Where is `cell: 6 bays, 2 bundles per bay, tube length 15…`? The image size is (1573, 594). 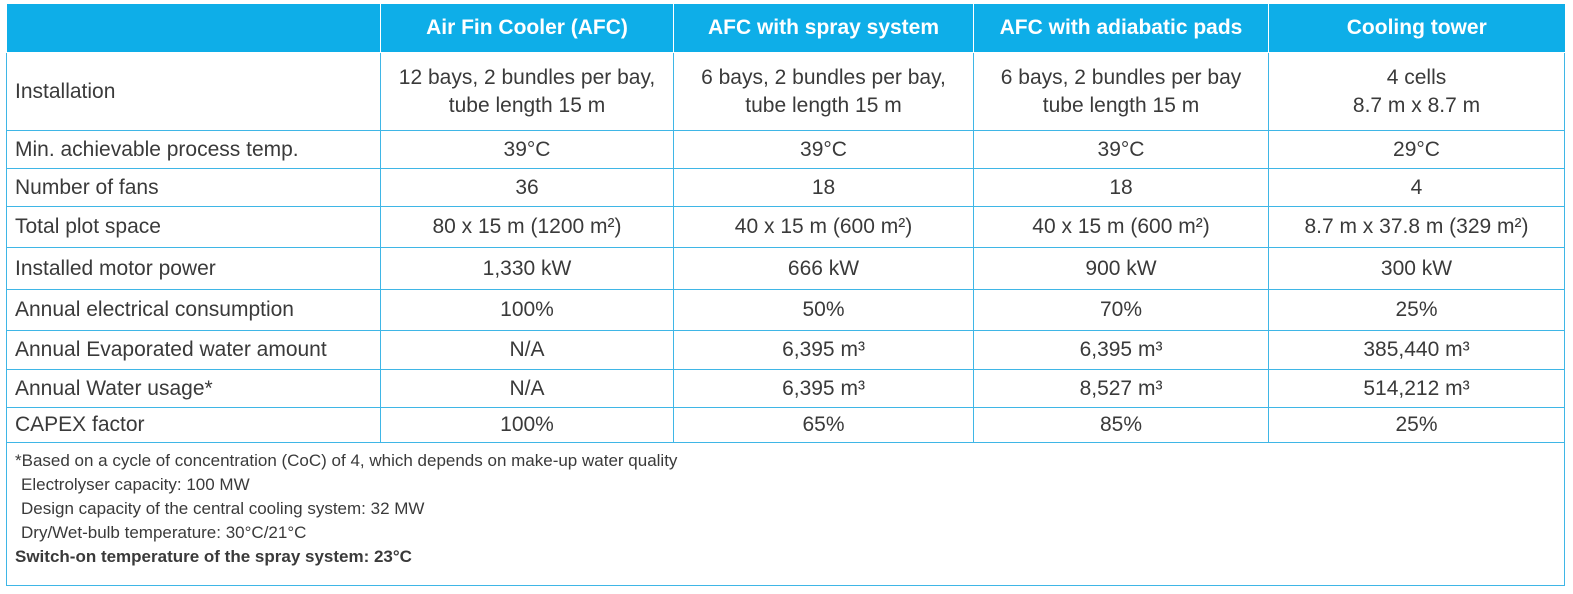
cell: 6 bays, 2 bundles per bay, tube length 15… is located at coordinates (823, 91).